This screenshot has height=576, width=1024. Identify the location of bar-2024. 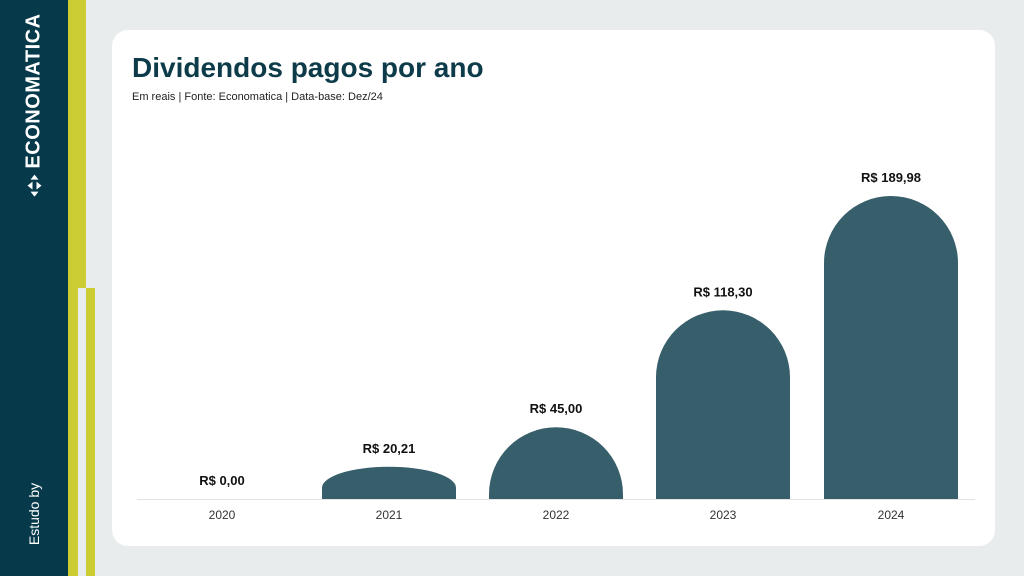
(891, 347).